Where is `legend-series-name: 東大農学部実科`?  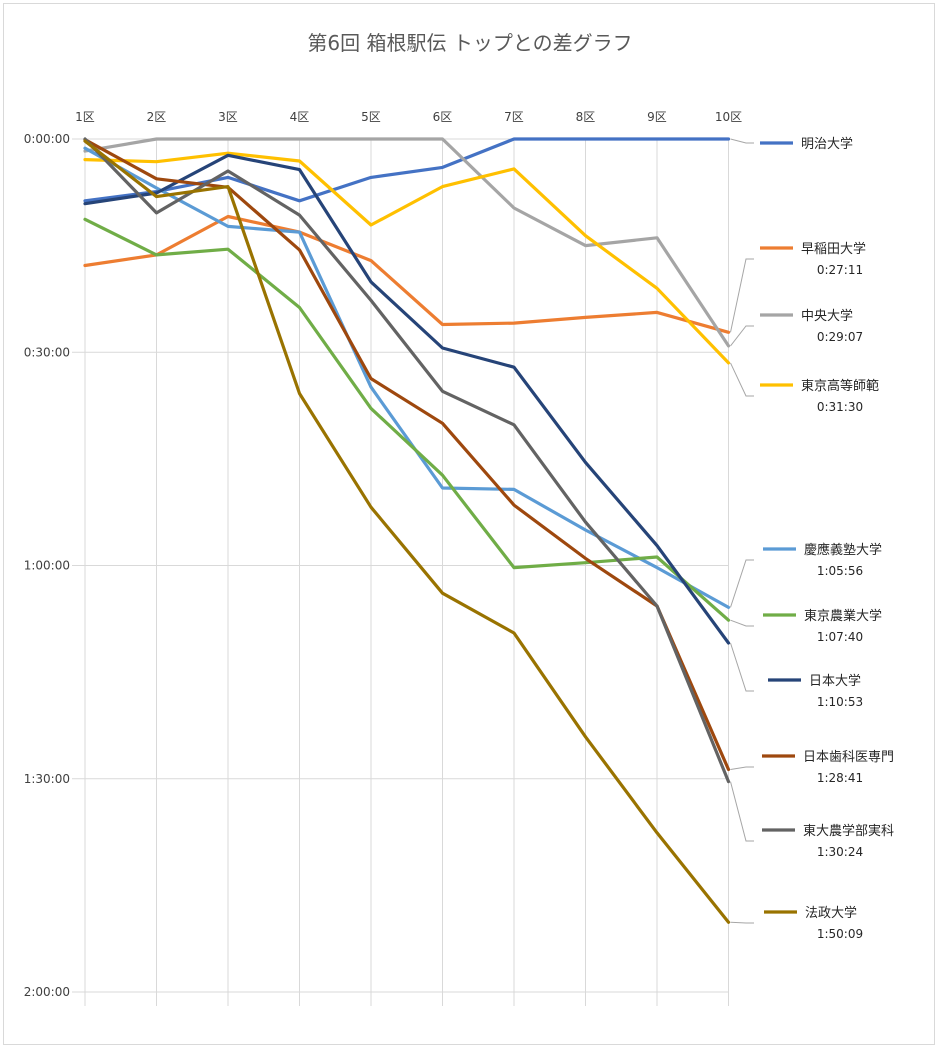 legend-series-name: 東大農学部実科 is located at coordinates (848, 831).